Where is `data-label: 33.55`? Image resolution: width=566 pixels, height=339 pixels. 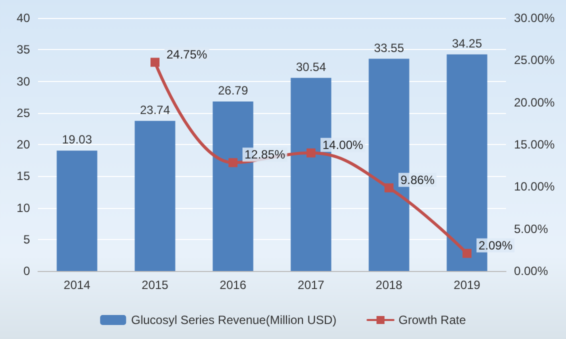 data-label: 33.55 is located at coordinates (389, 47).